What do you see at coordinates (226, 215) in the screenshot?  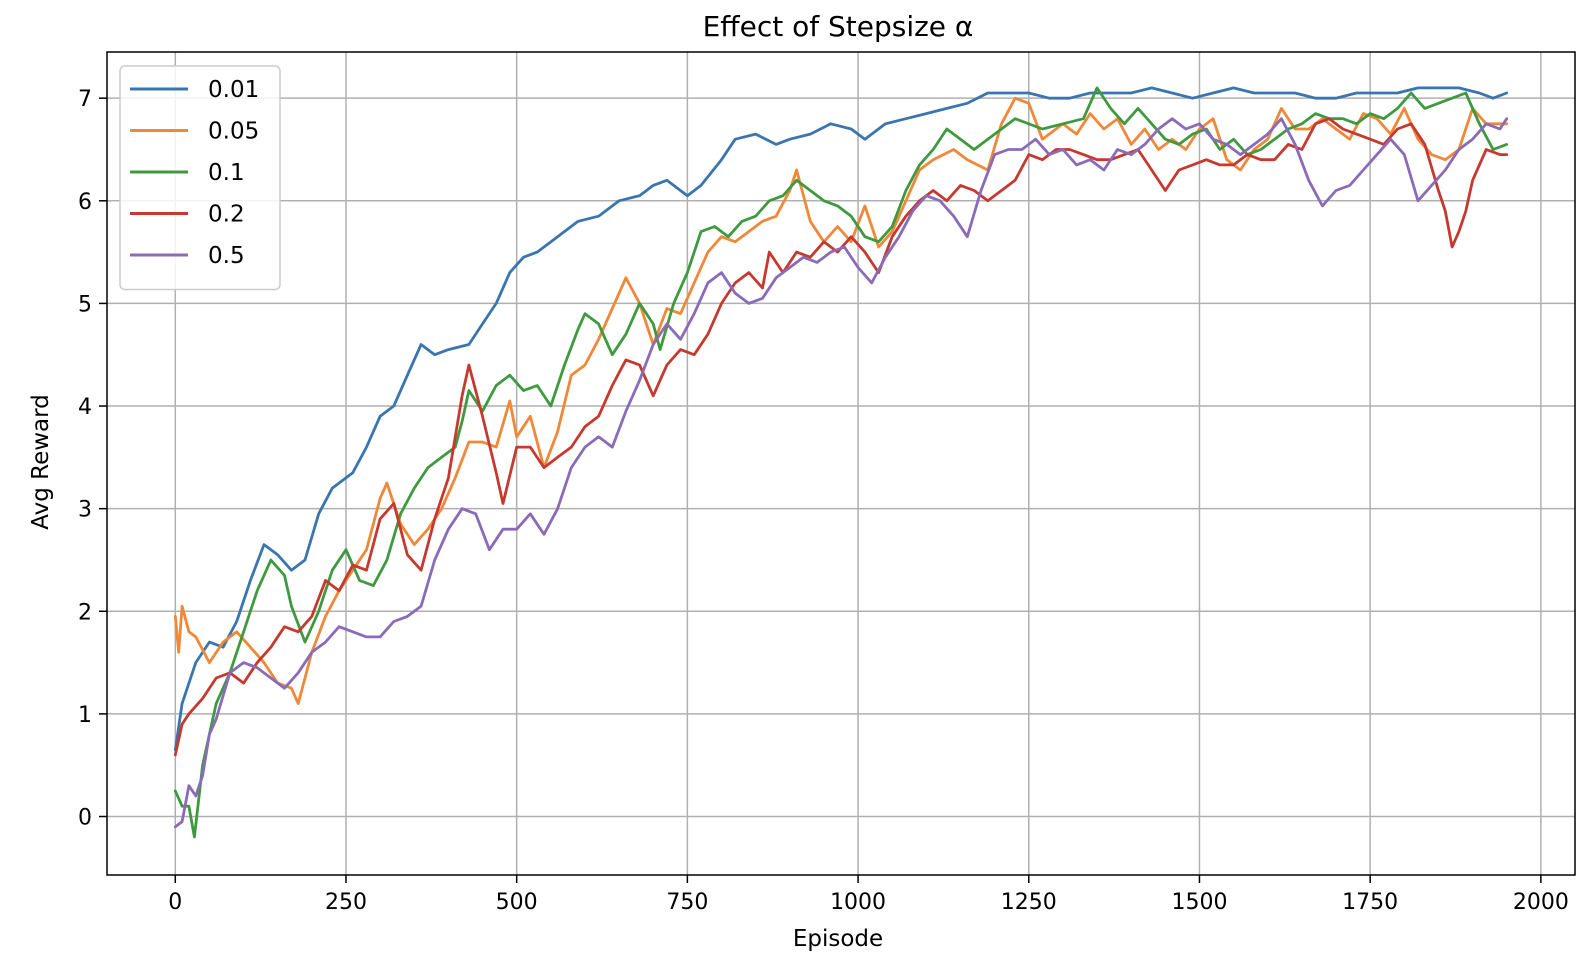 I see `legend-label-3: 0.2` at bounding box center [226, 215].